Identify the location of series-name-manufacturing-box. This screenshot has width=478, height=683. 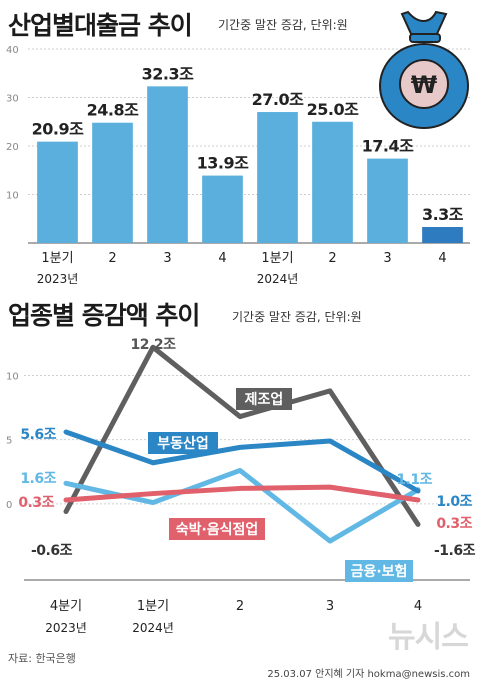
(264, 399).